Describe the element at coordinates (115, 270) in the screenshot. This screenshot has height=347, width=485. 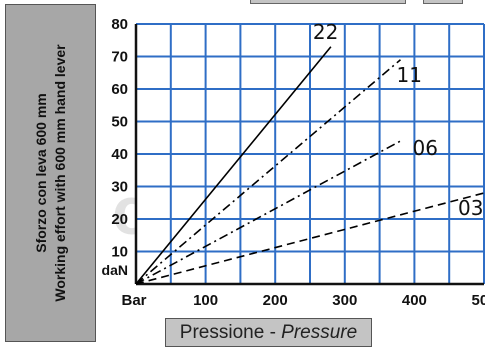
I see `y-unit-label: daN` at that location.